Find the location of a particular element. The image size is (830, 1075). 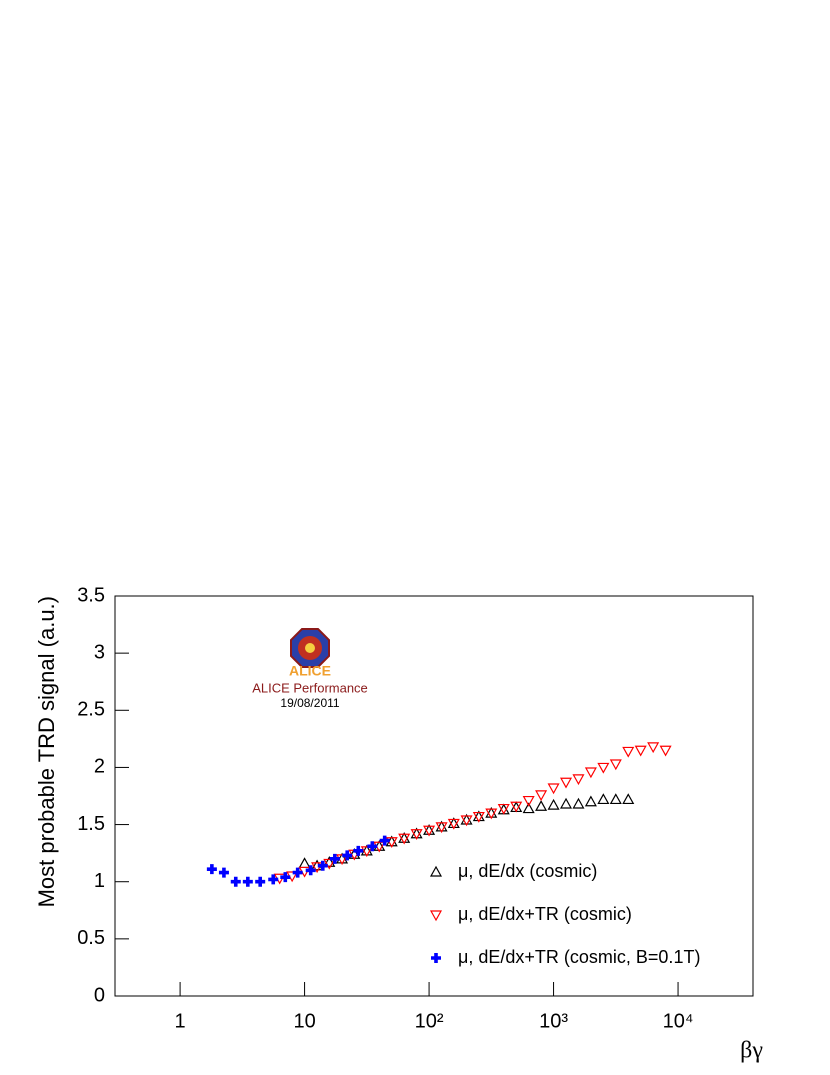

y-tick-label: 3.5 is located at coordinates (91, 595).